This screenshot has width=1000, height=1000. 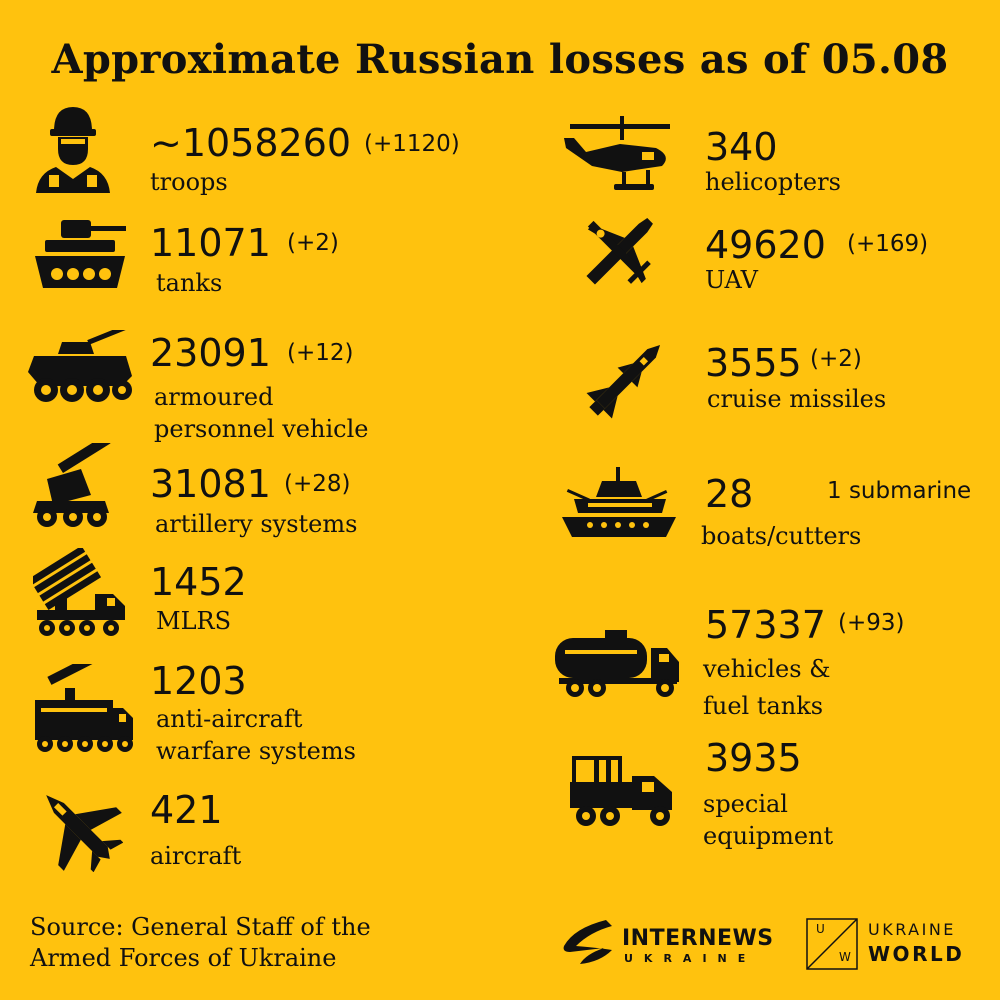 What do you see at coordinates (623, 792) in the screenshot?
I see `special-truck-icon` at bounding box center [623, 792].